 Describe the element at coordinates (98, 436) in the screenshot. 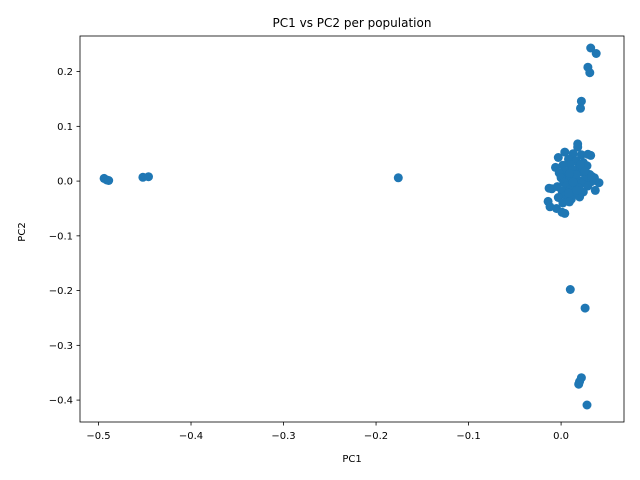

I see `x-tick-label-0: −0.5` at that location.